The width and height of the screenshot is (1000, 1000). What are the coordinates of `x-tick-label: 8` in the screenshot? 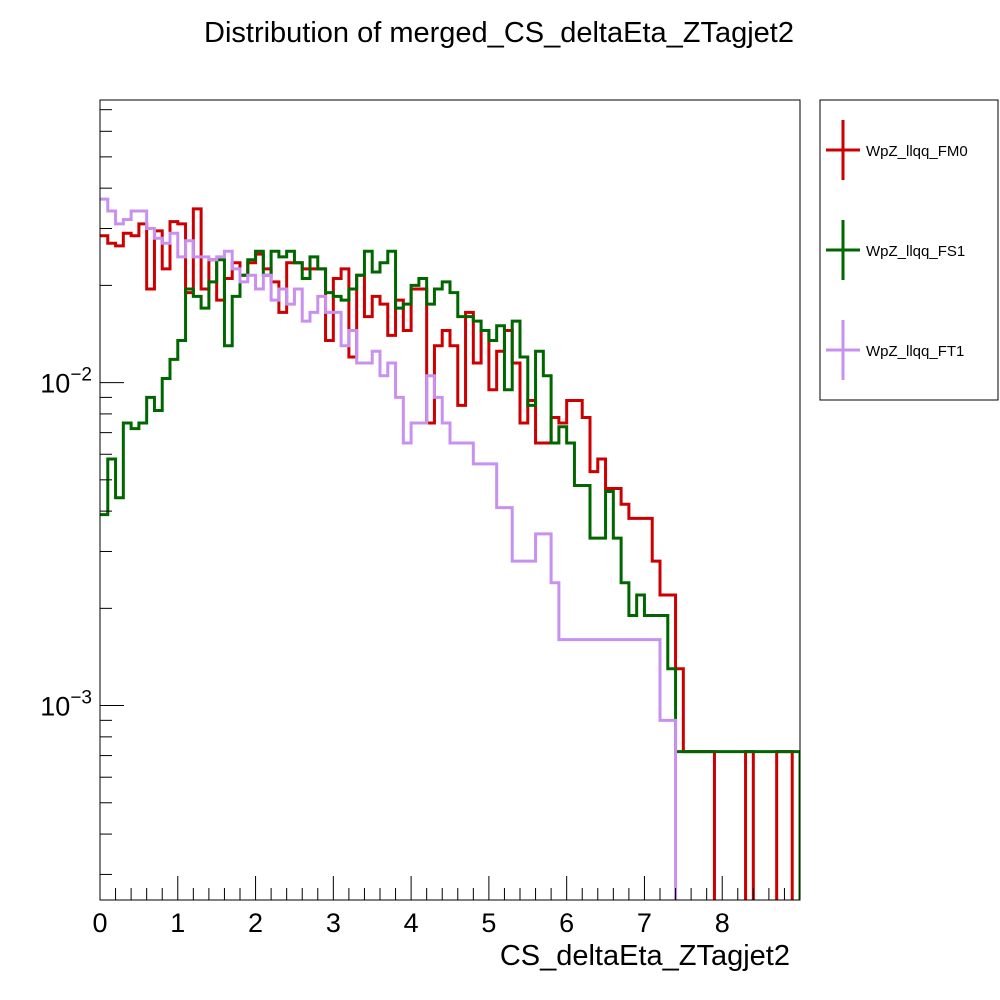 It's located at (722, 923).